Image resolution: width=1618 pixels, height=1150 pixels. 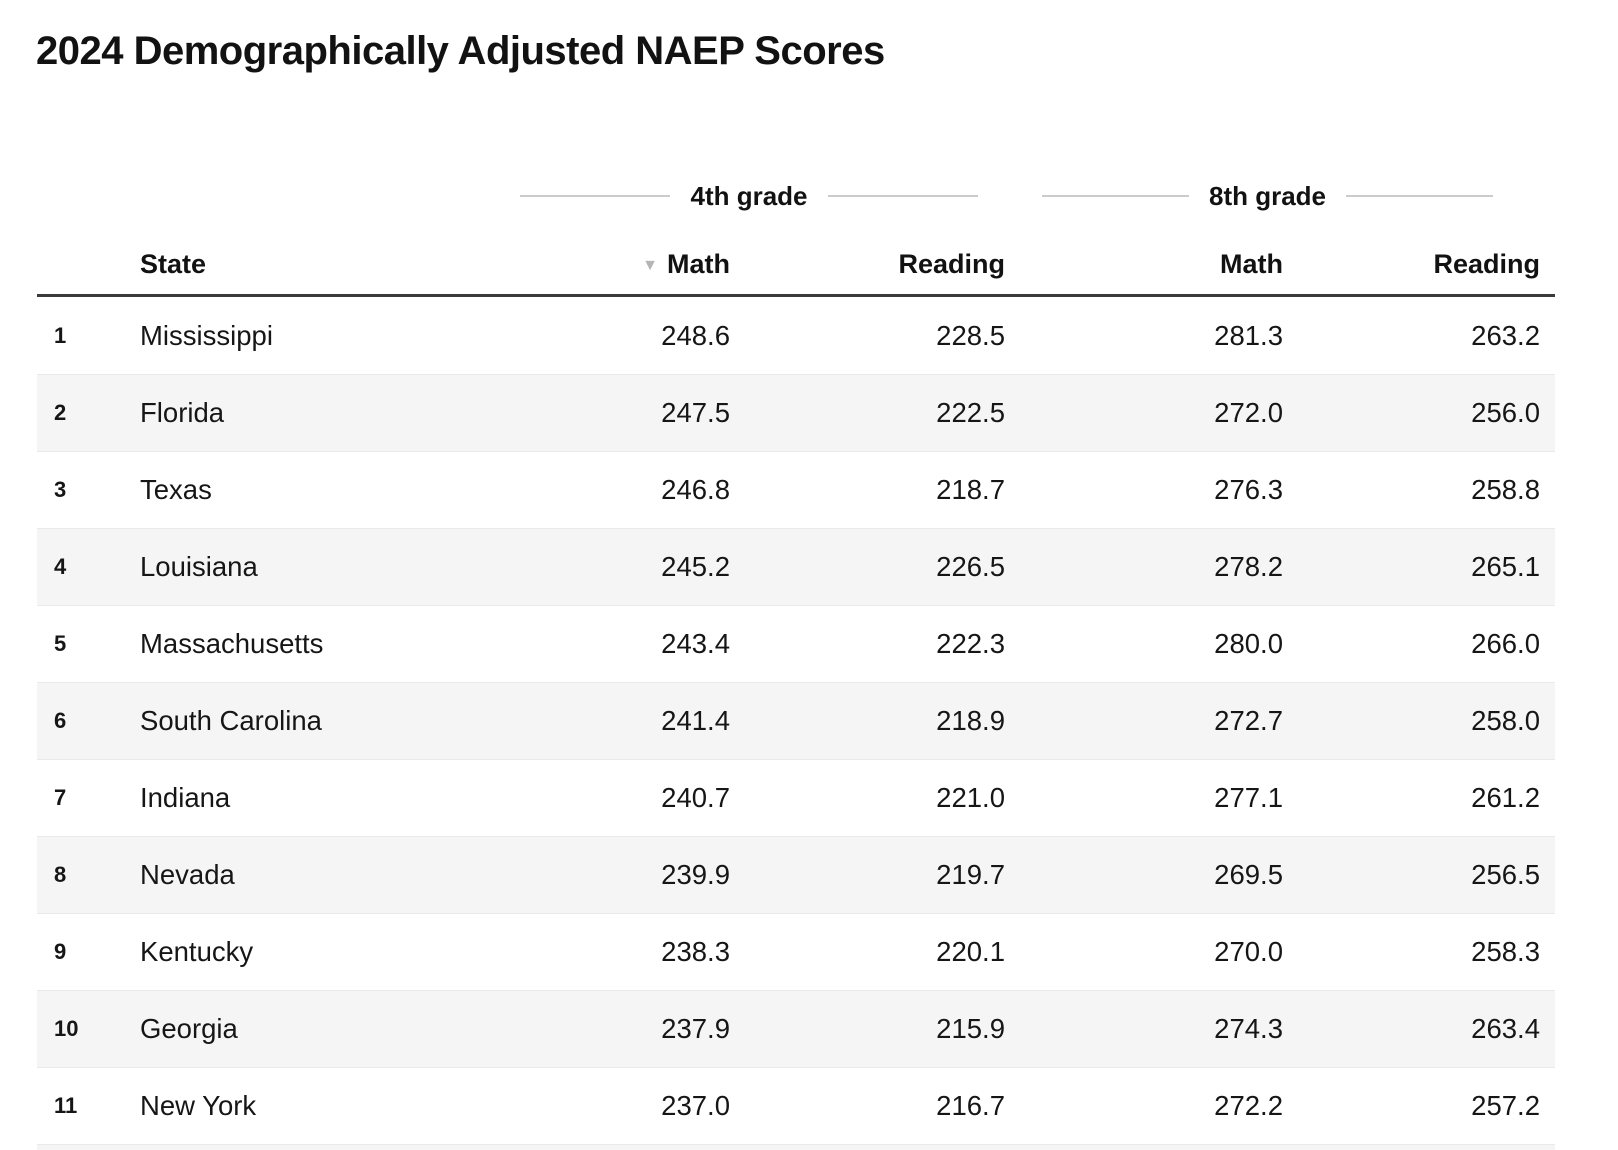 What do you see at coordinates (970, 720) in the screenshot?
I see `score-cell-4th-reading: 218.9` at bounding box center [970, 720].